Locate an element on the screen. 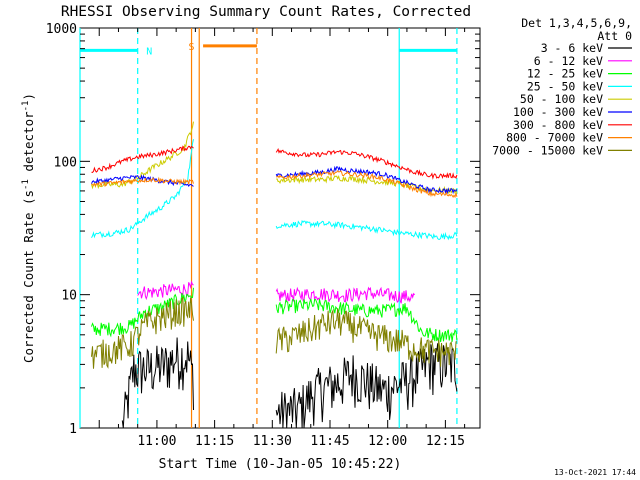 Image resolution: width=640 pixels, height=480 pixels. legend-label-5: 100 - 300 keV is located at coordinates (558, 112).